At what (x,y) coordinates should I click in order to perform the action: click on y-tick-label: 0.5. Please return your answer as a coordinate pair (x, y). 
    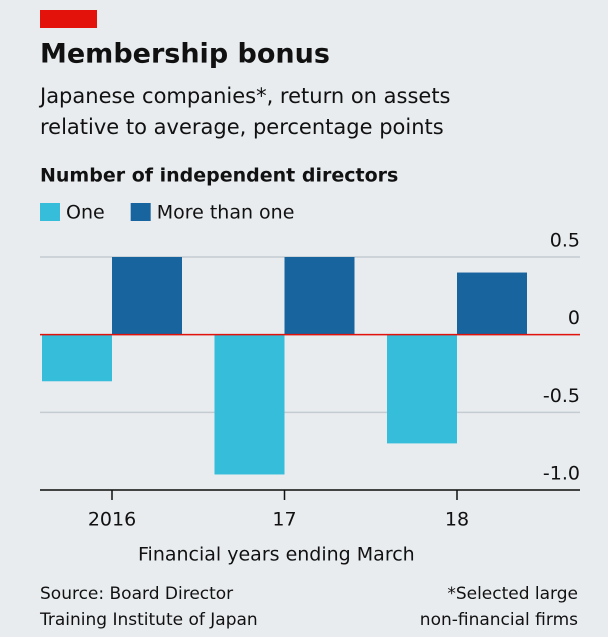
    Looking at the image, I should click on (565, 241).